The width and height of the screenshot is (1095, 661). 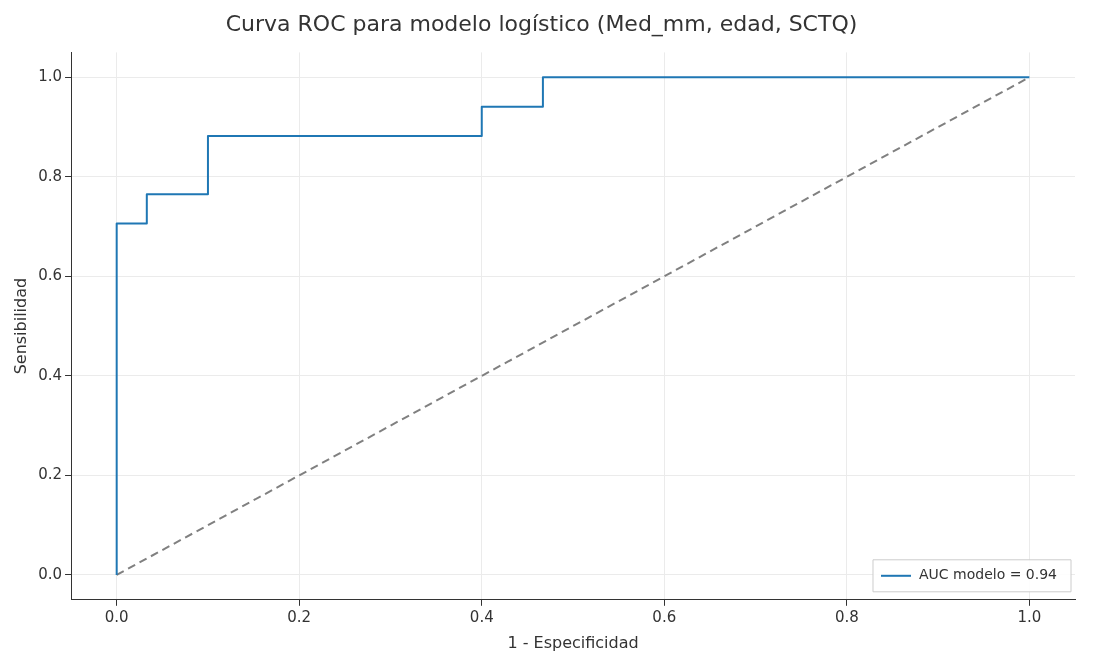 What do you see at coordinates (299, 616) in the screenshot?
I see `x-tick-label: 0.2` at bounding box center [299, 616].